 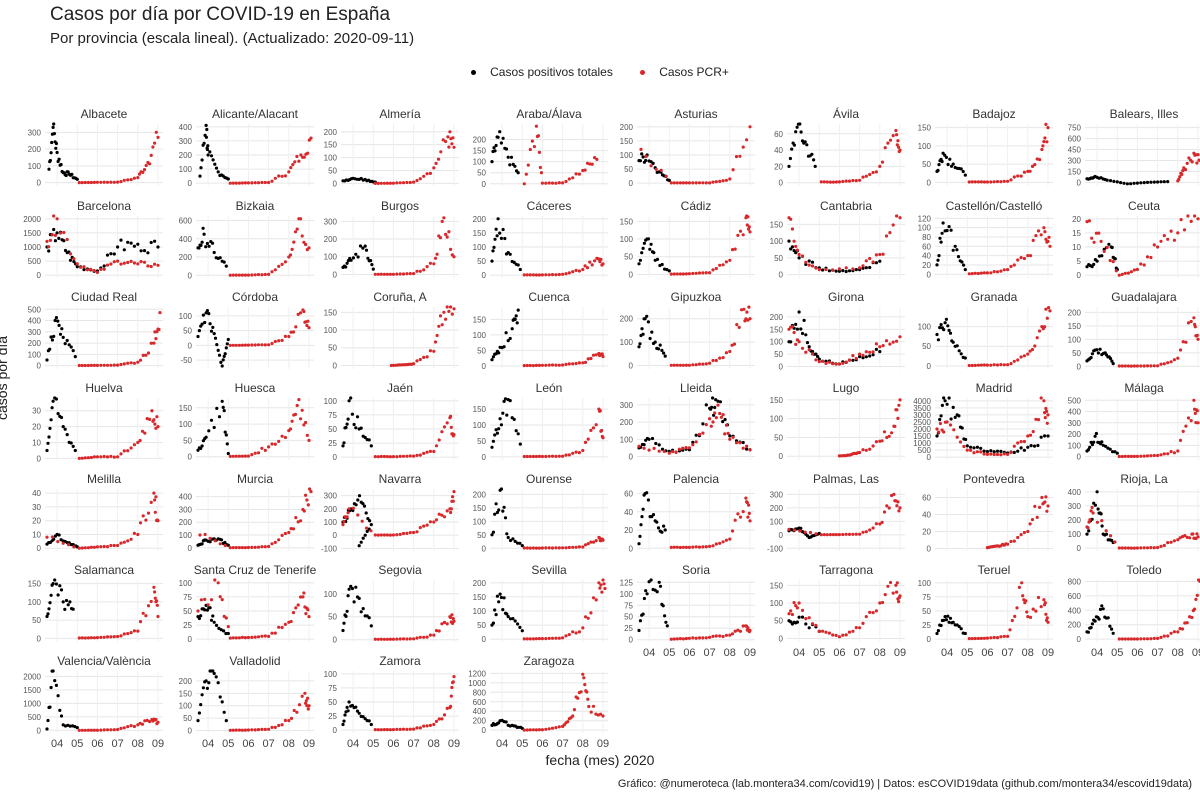 I want to click on y-tick-label: 150, so click(x=35, y=584).